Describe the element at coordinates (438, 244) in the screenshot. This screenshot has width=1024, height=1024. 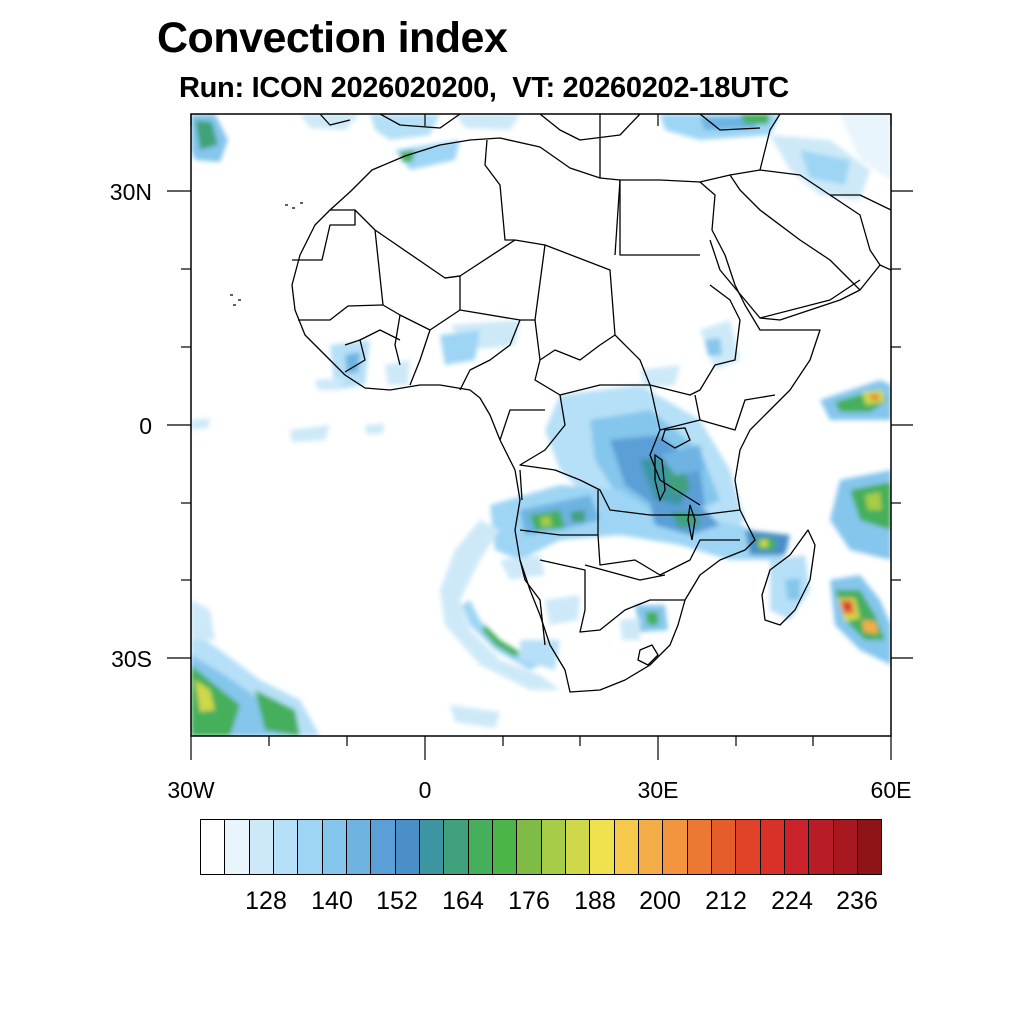
I see `border-maghreb` at that location.